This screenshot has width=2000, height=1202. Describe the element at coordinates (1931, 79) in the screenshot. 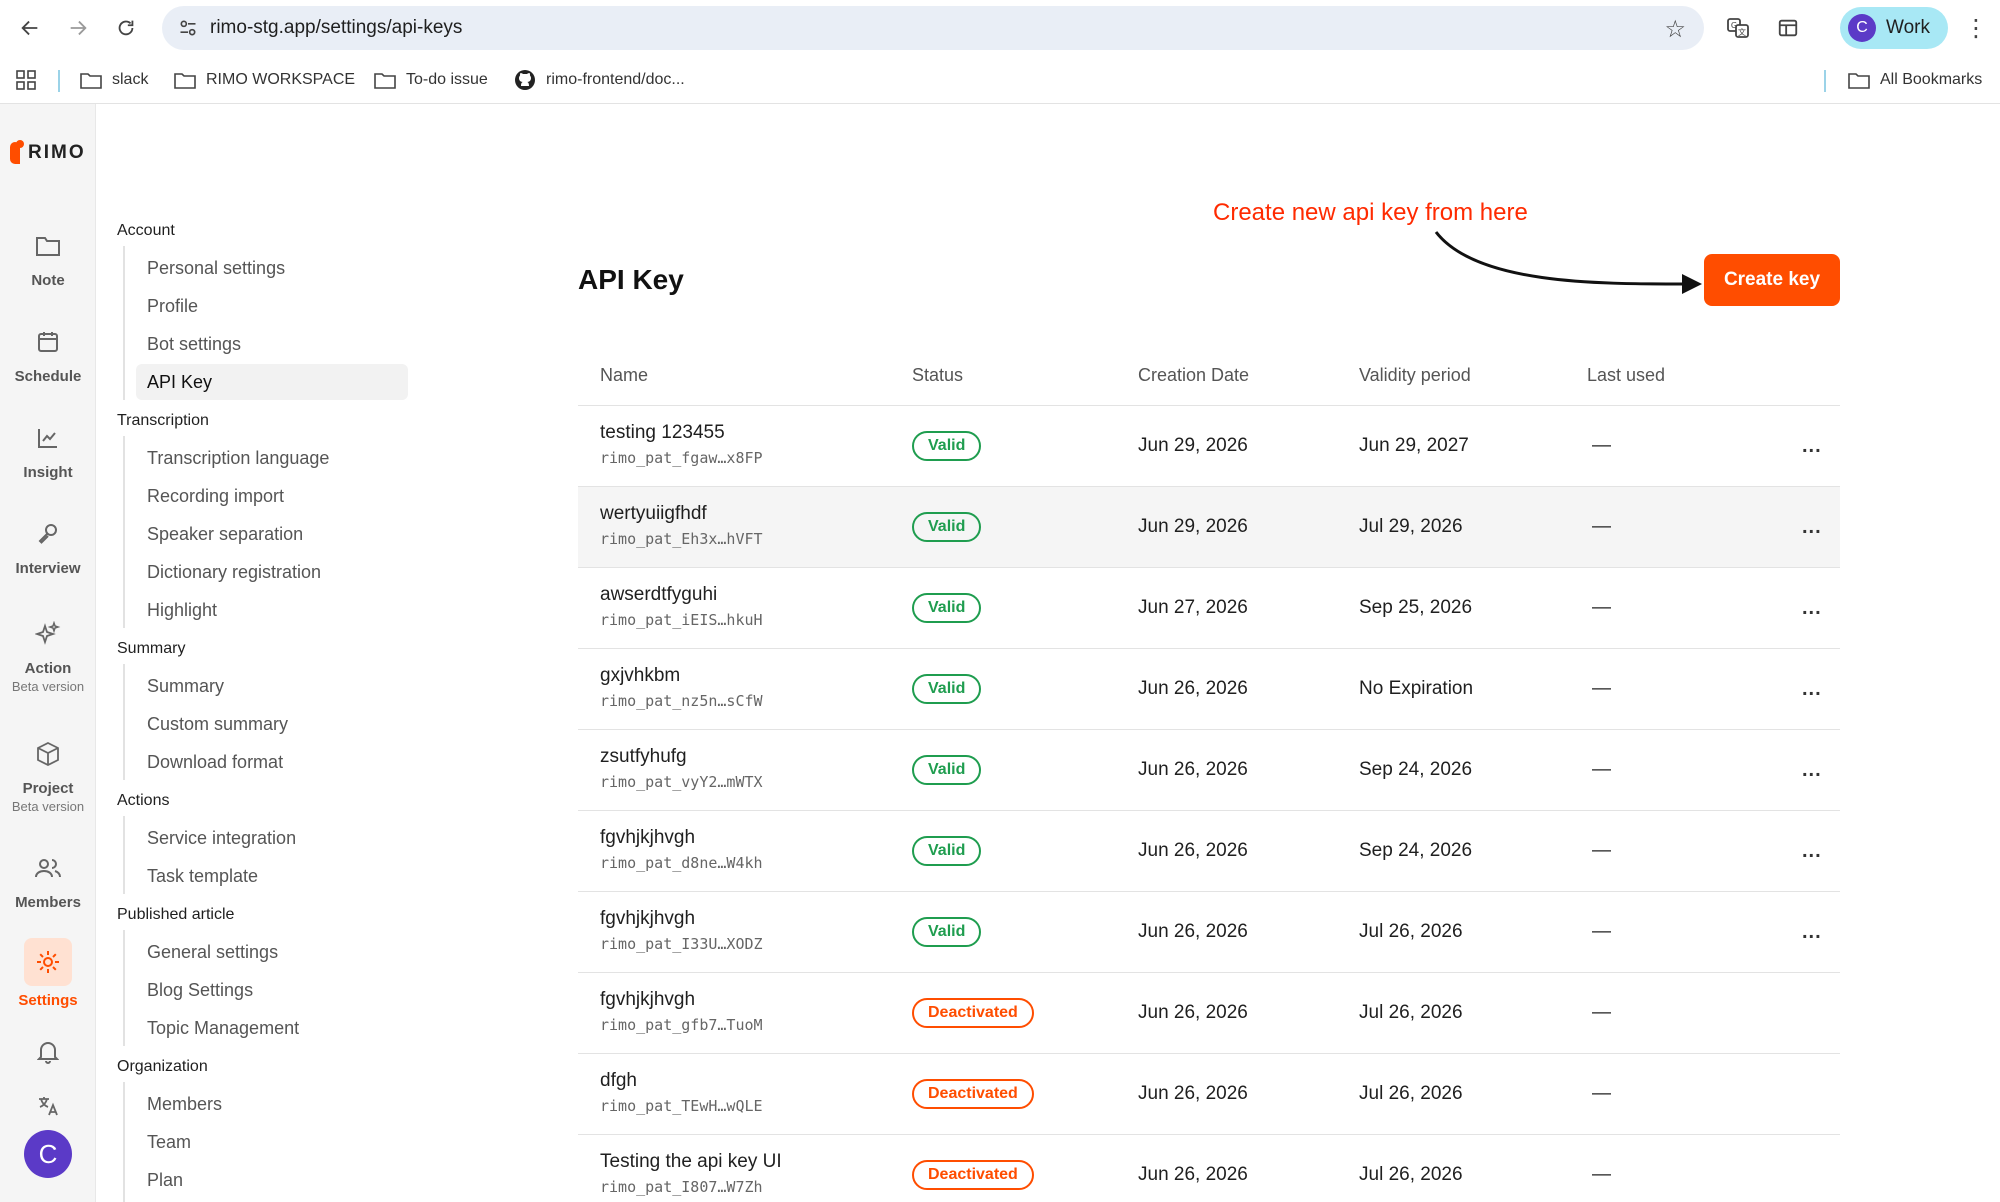

I see `all-bookmarks-label: All Bookmarks` at that location.